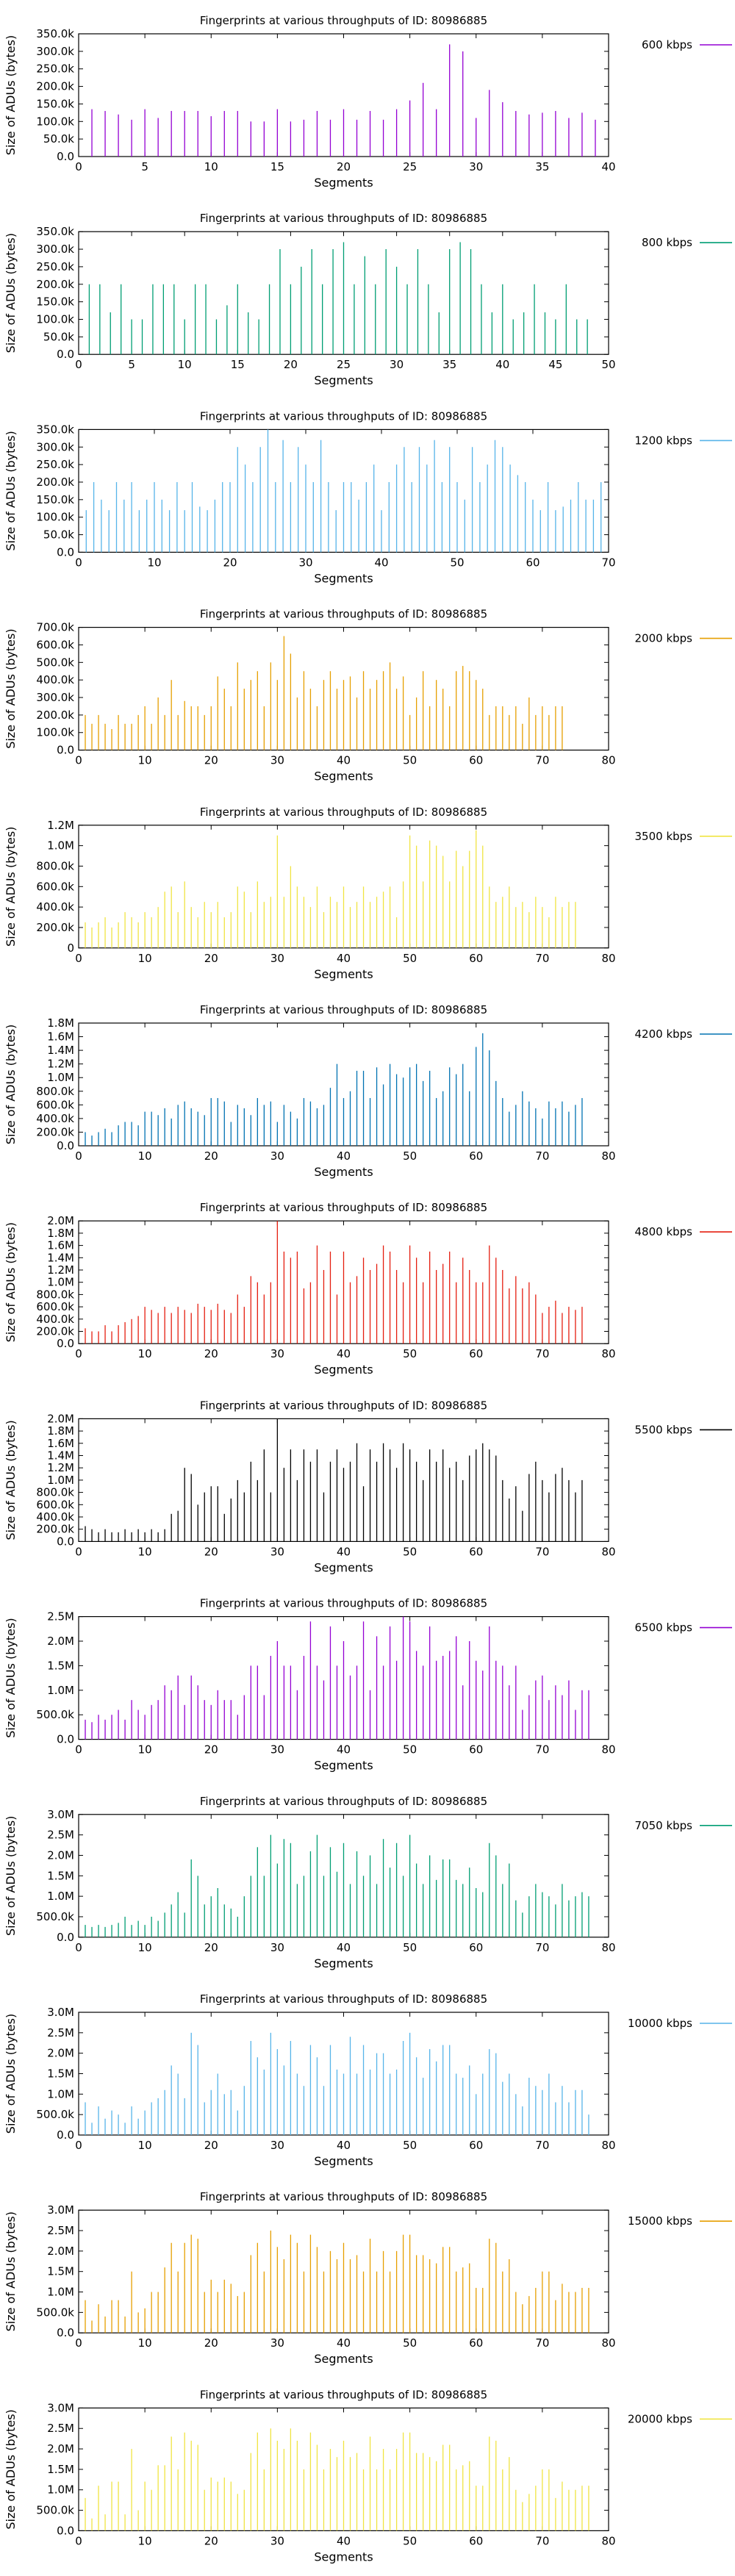  Describe the element at coordinates (60, 2469) in the screenshot. I see `y-tick-label: 1.5M` at that location.